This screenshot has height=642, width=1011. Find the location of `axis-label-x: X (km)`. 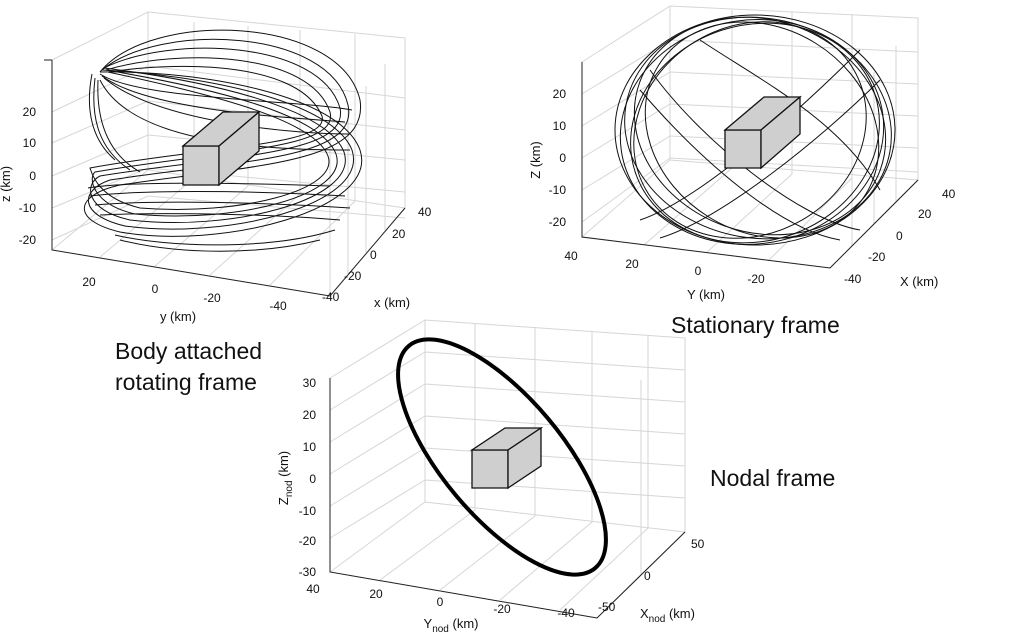

axis-label-x: X (km) is located at coordinates (919, 281).